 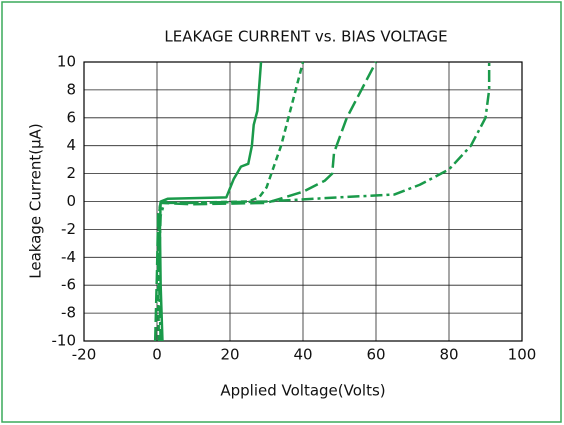 What do you see at coordinates (210, 201) in the screenshot?
I see `series-line` at bounding box center [210, 201].